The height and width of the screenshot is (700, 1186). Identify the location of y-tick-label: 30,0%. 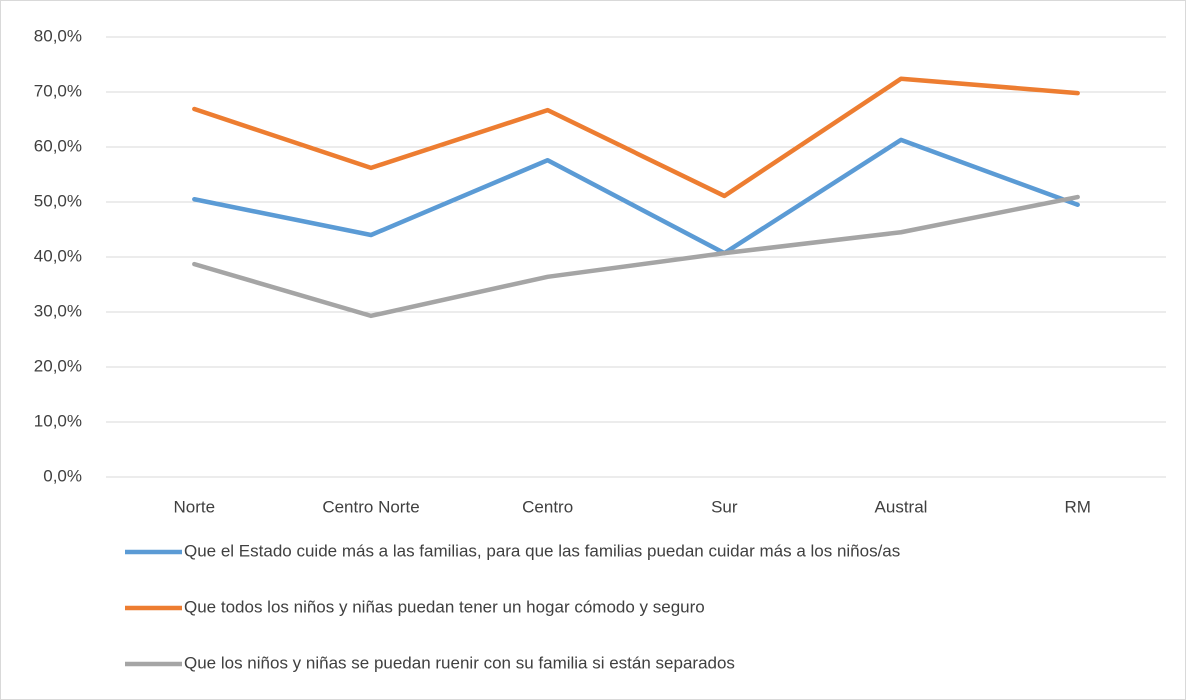
(58, 310).